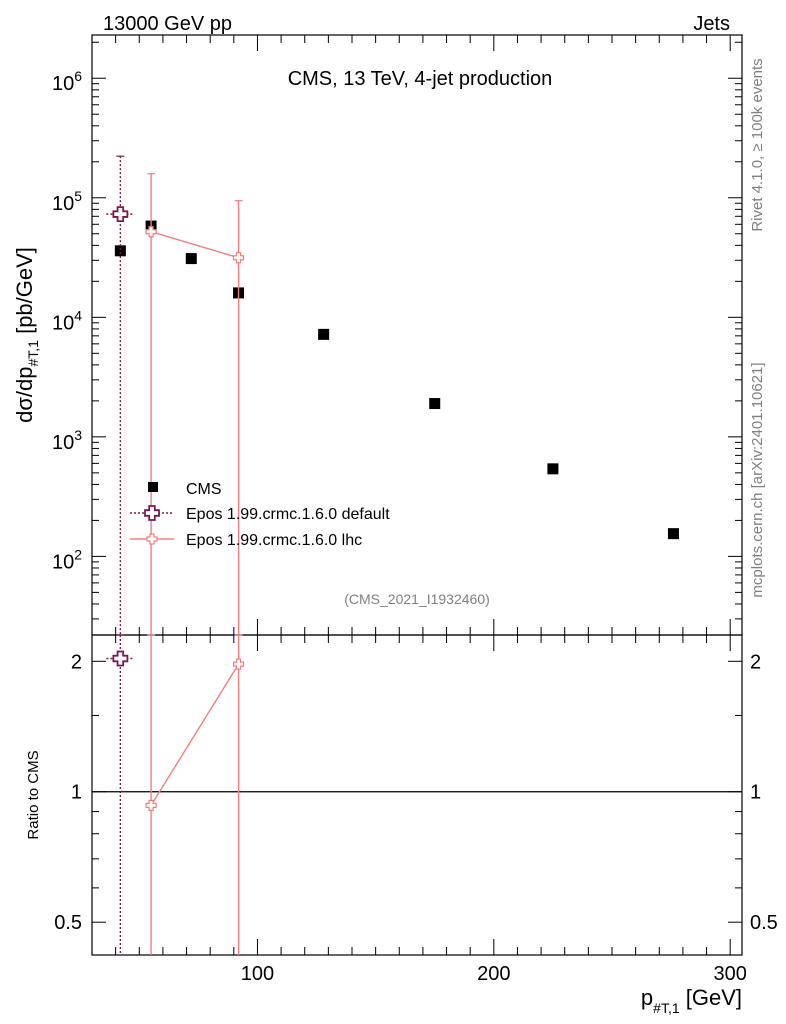 The image size is (786, 1024). Describe the element at coordinates (68, 923) in the screenshot. I see `ratio-y-tick-label-0-5: 0.5` at that location.